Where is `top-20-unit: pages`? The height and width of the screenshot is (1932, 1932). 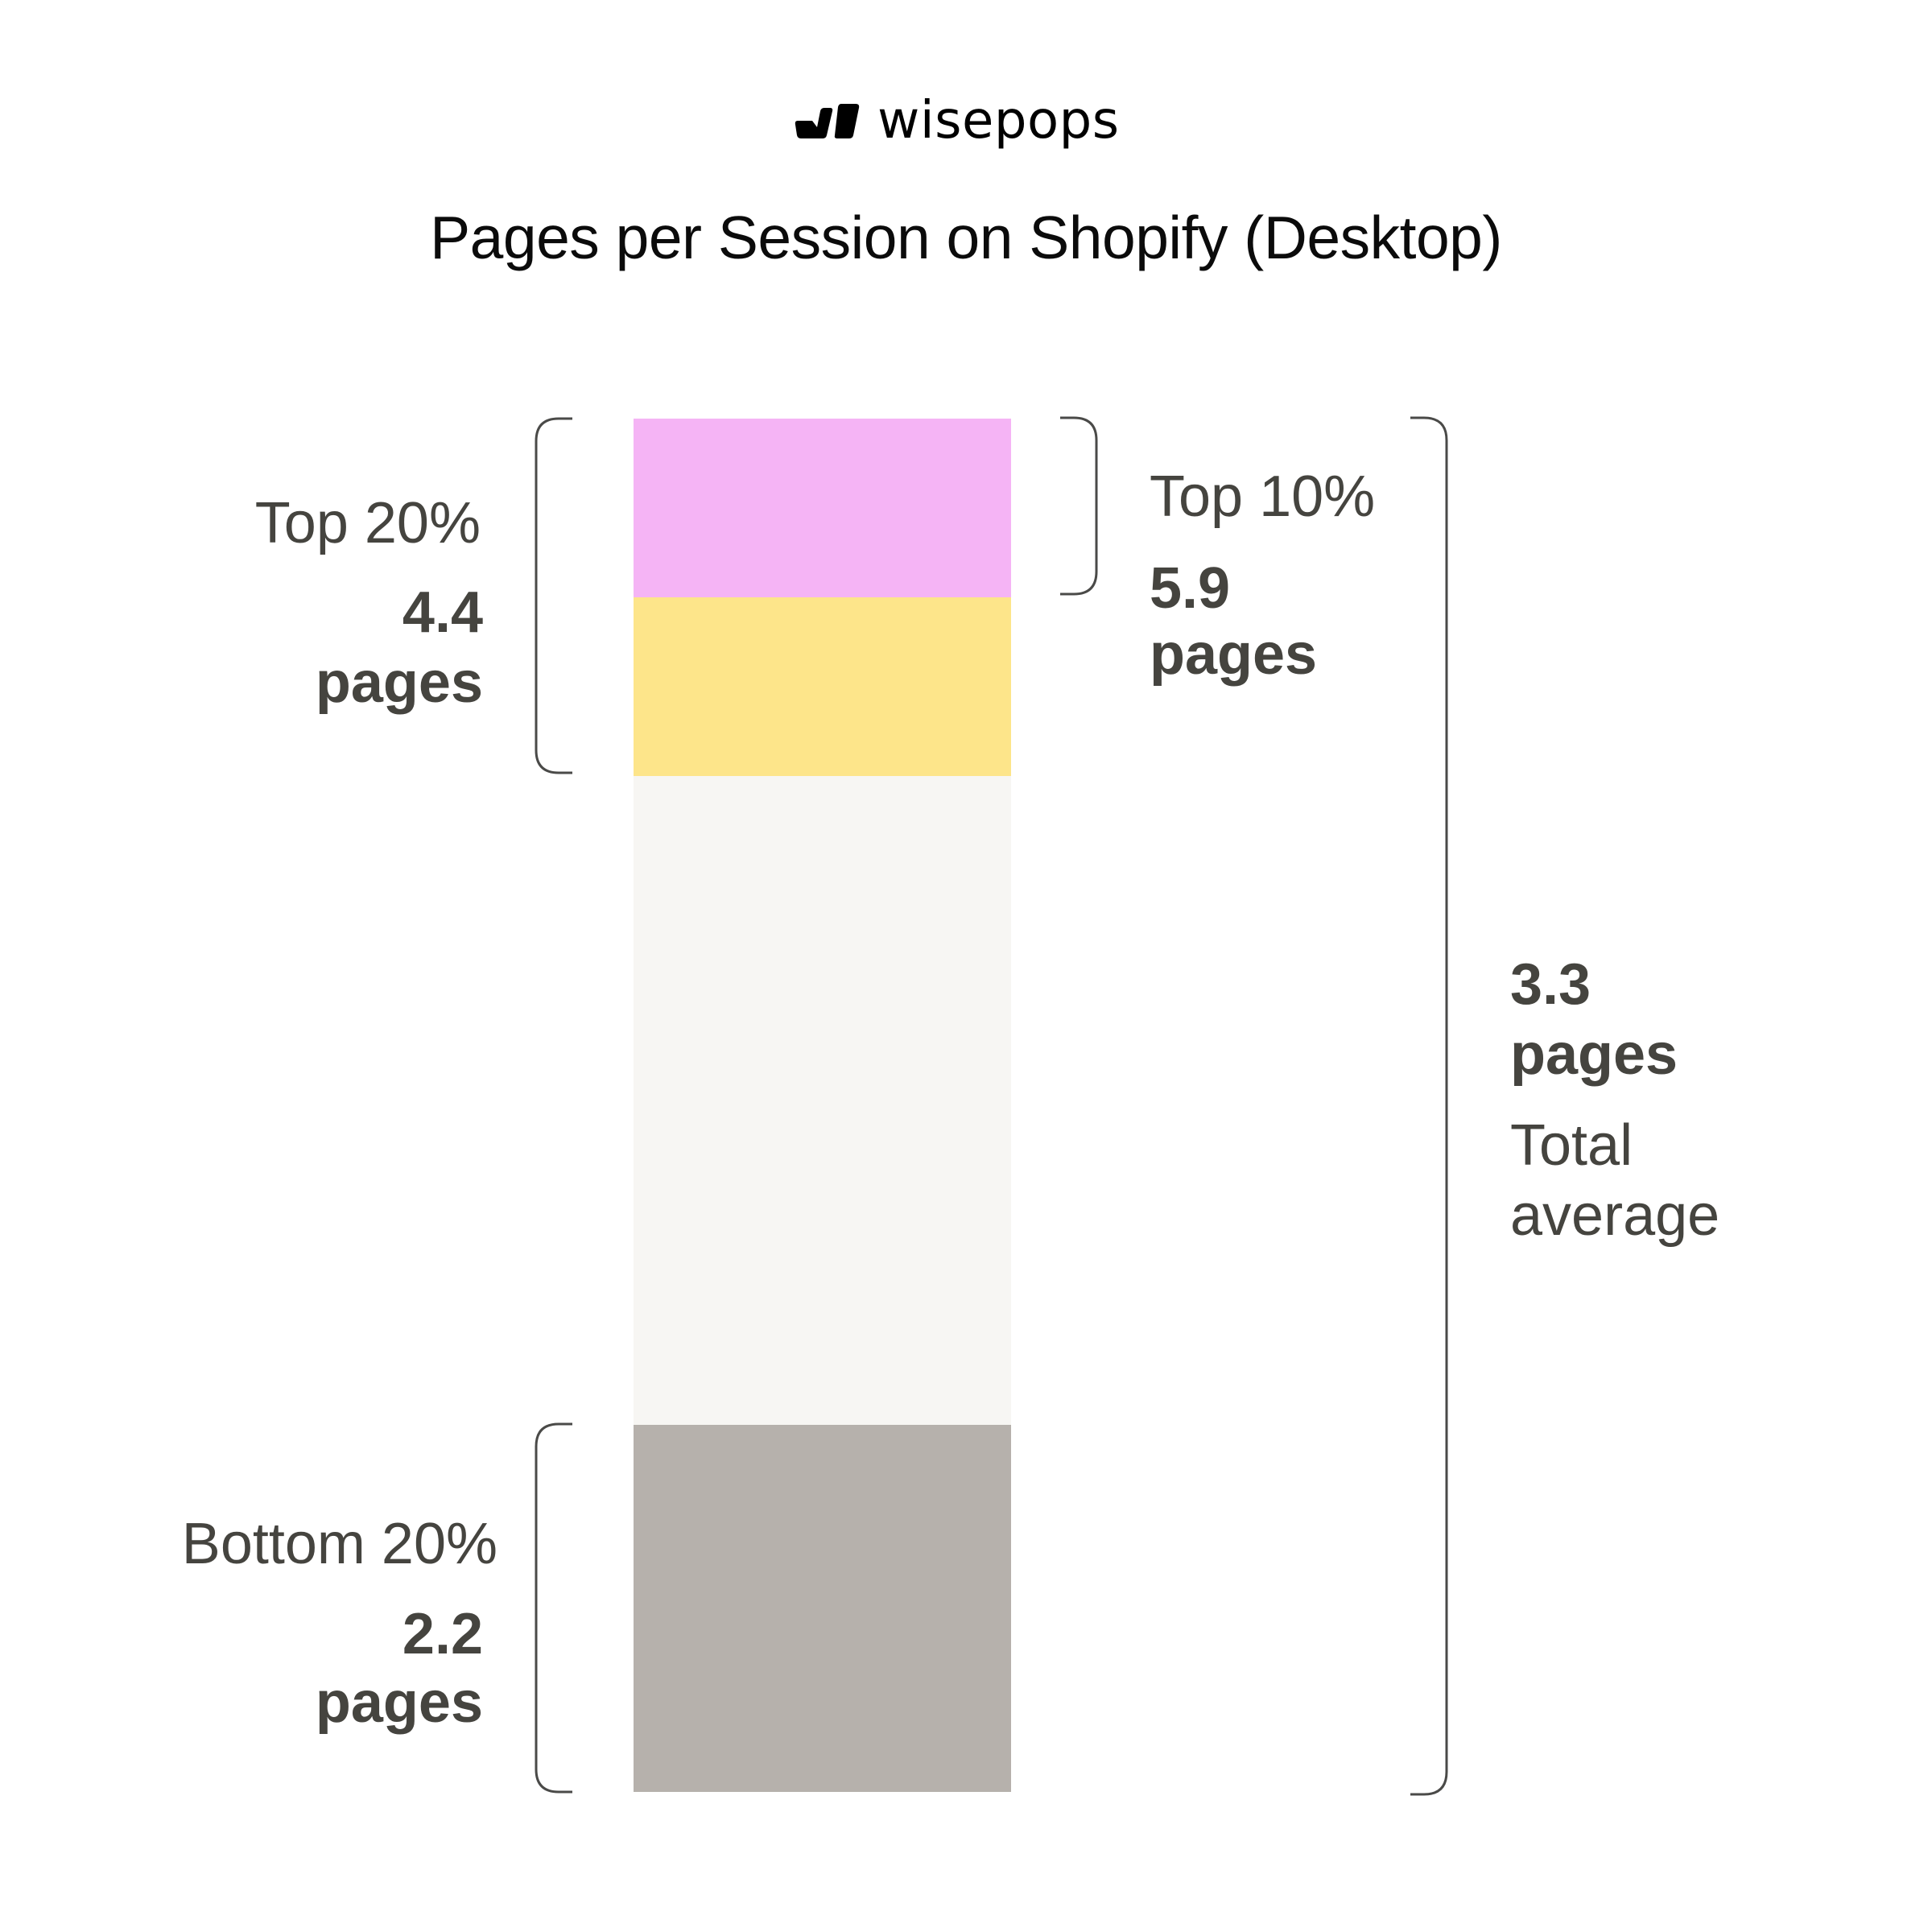
top-20-unit: pages is located at coordinates (399, 682).